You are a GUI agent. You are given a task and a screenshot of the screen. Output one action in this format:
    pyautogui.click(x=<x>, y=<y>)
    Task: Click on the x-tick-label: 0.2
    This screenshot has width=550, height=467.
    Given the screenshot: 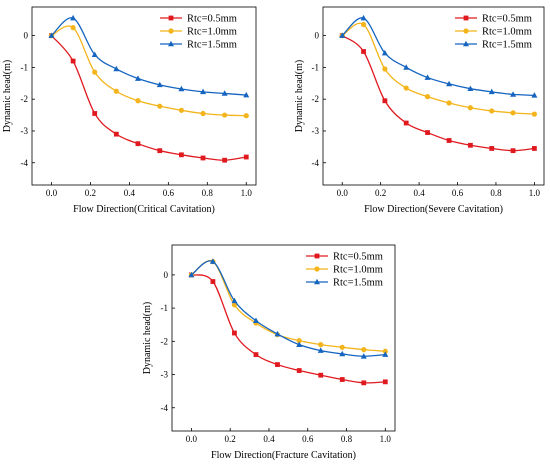 What is the action you would take?
    pyautogui.click(x=90, y=193)
    